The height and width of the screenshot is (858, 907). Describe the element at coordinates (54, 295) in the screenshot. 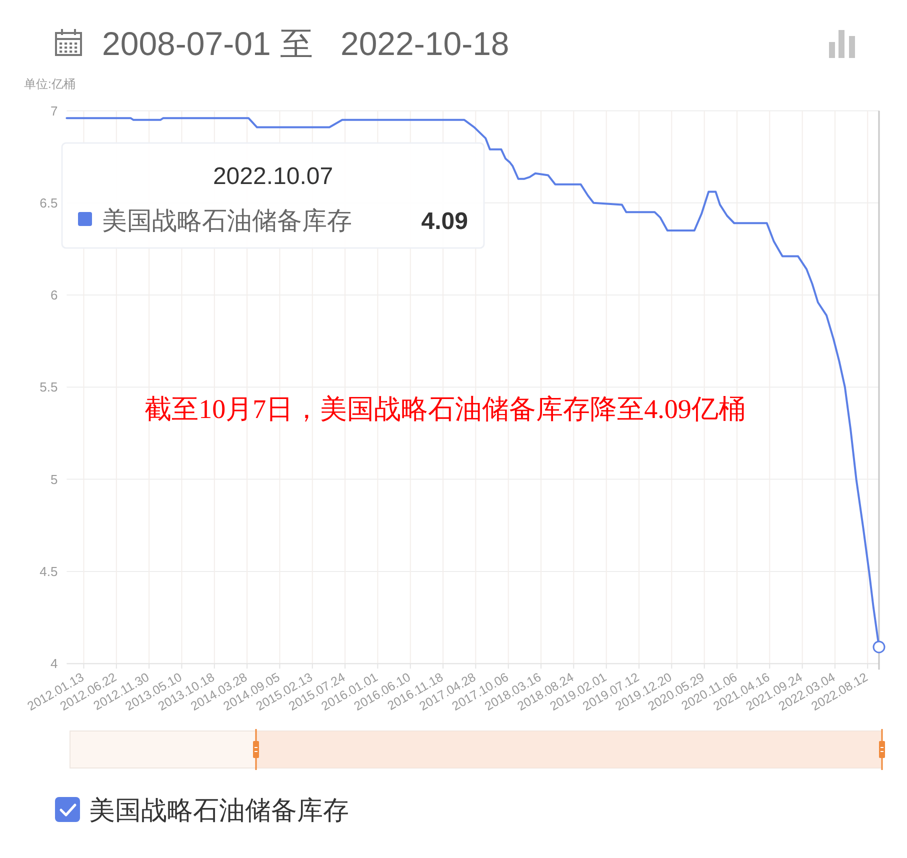

I see `y-tick-label: 6` at that location.